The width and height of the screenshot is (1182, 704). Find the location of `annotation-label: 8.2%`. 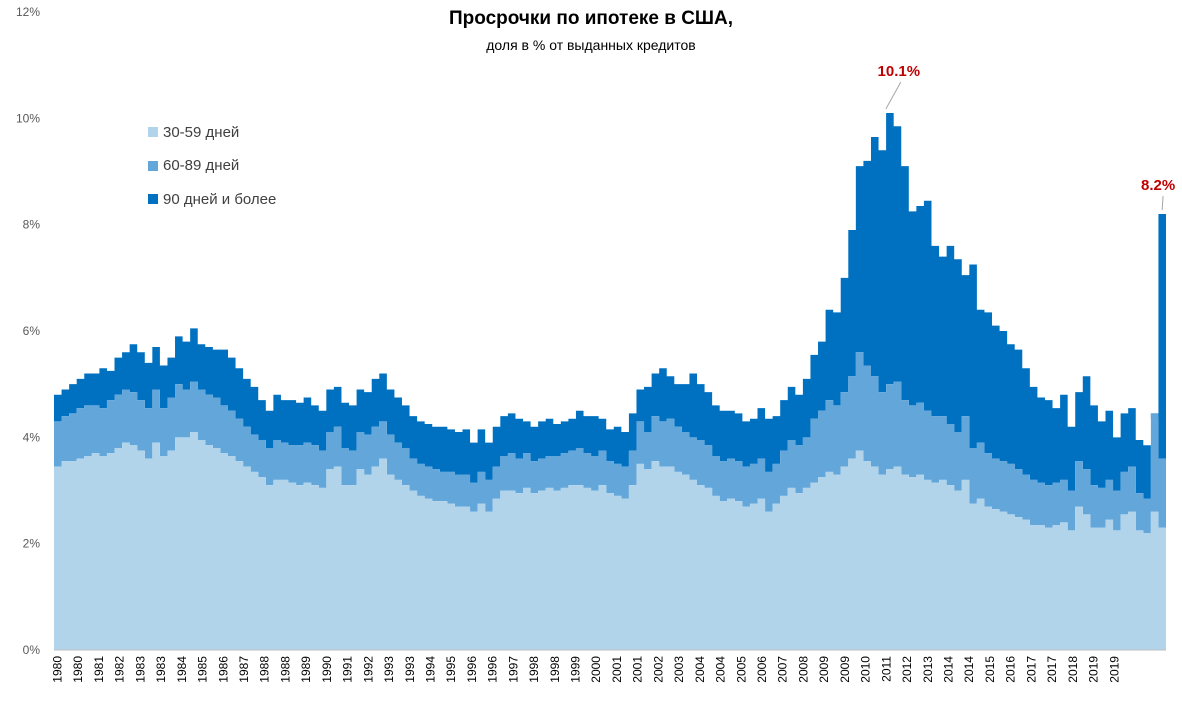

annotation-label: 8.2% is located at coordinates (1158, 185).